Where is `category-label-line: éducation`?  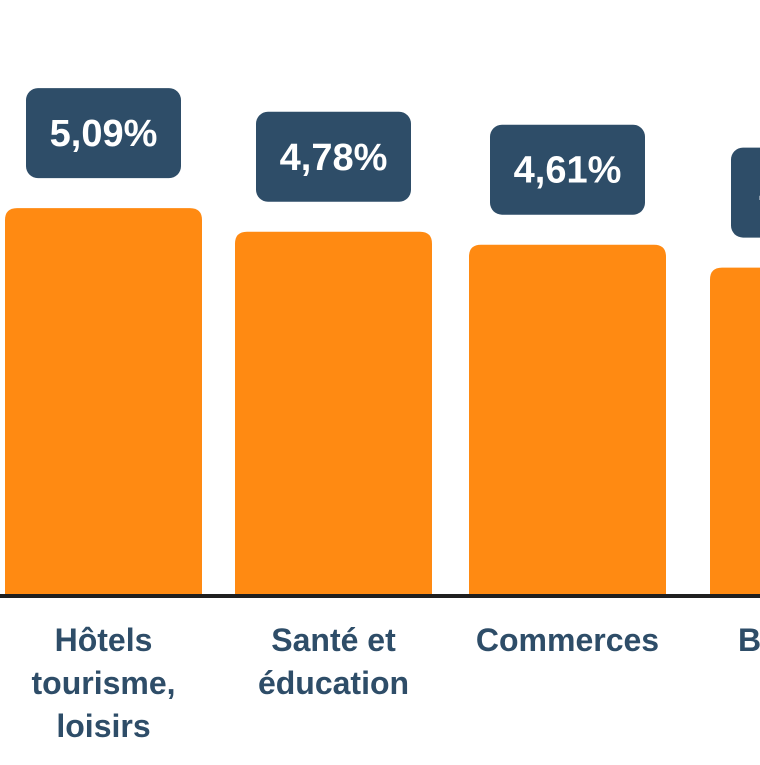 category-label-line: éducation is located at coordinates (333, 683).